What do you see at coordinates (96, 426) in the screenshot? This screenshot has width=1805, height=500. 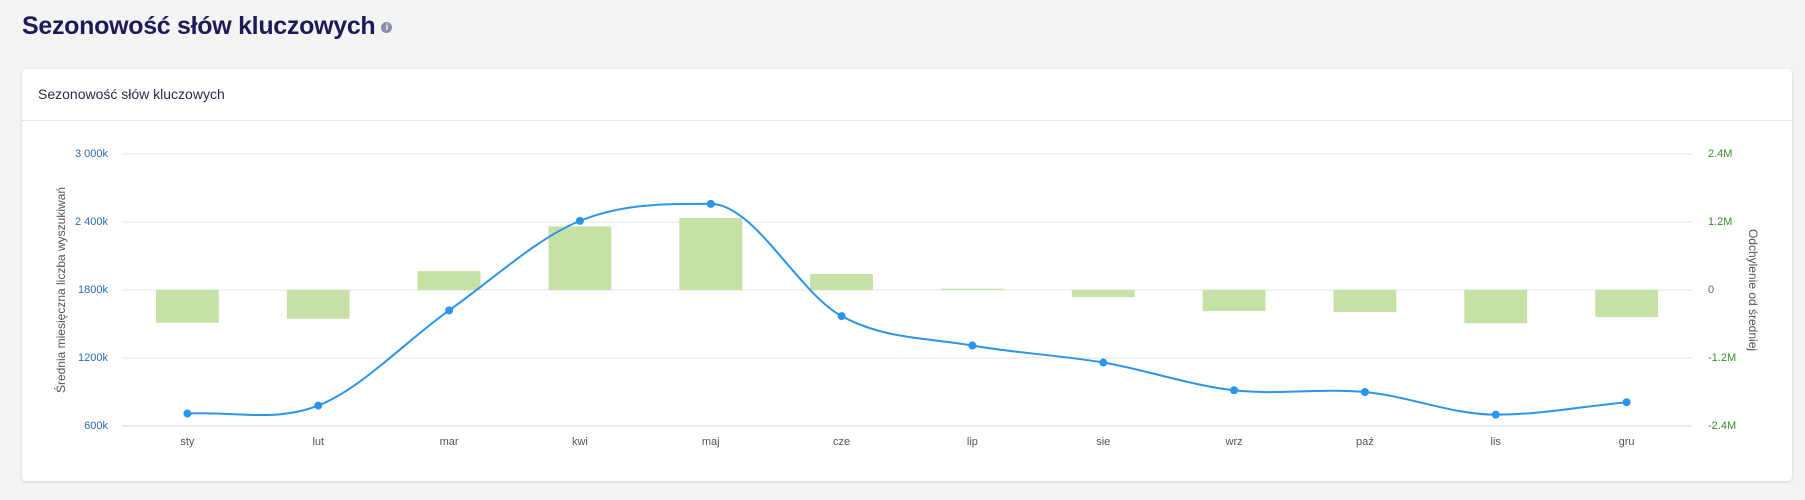 I see `y-tick-label: 600k` at bounding box center [96, 426].